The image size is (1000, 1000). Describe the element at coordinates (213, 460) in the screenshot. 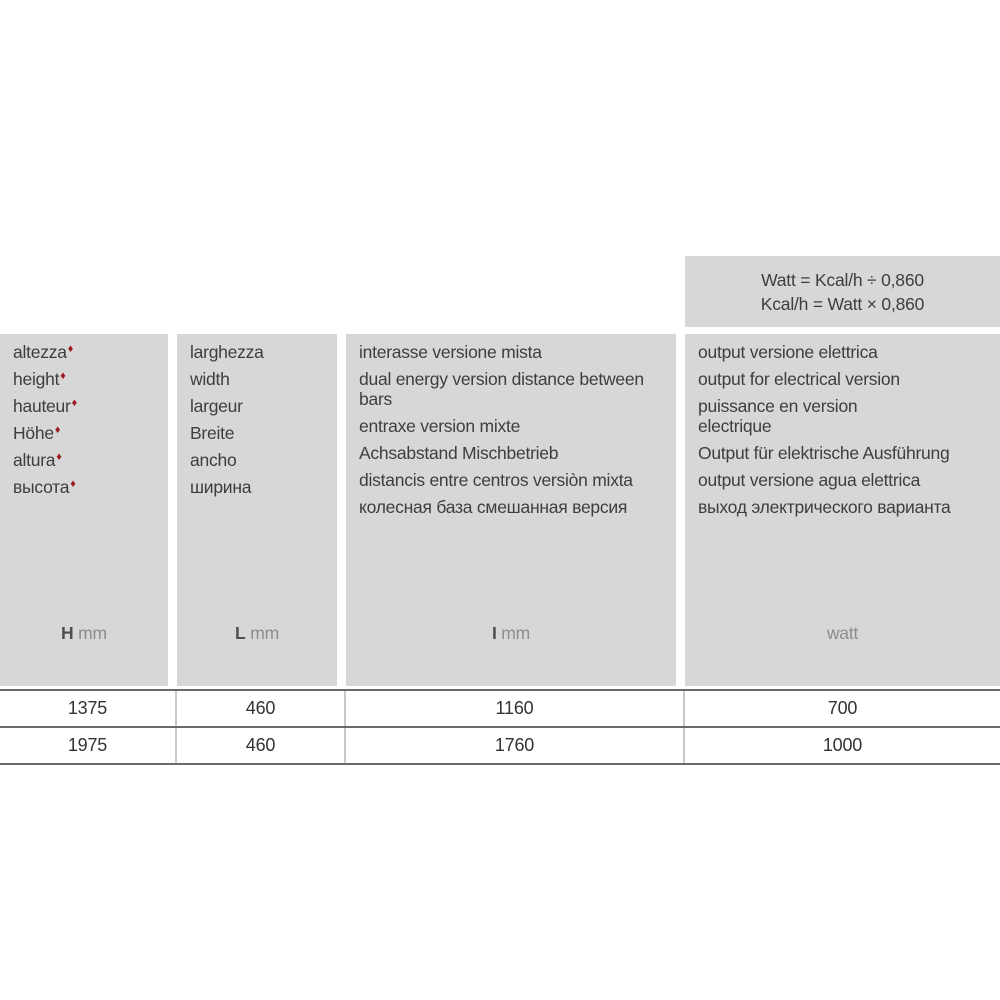

I see `column-label: ancho` at that location.